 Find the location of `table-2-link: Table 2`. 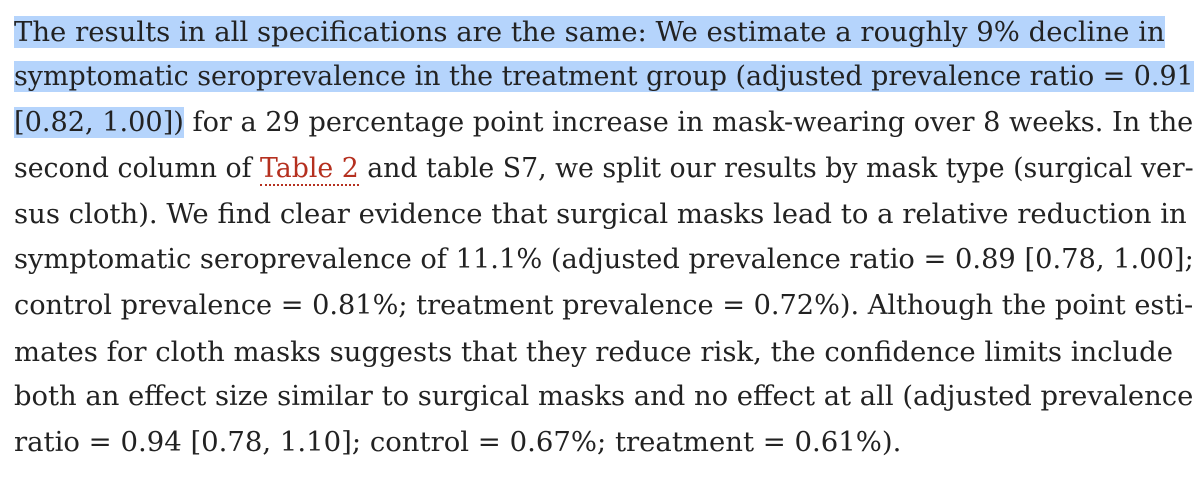

table-2-link: Table 2 is located at coordinates (309, 169).